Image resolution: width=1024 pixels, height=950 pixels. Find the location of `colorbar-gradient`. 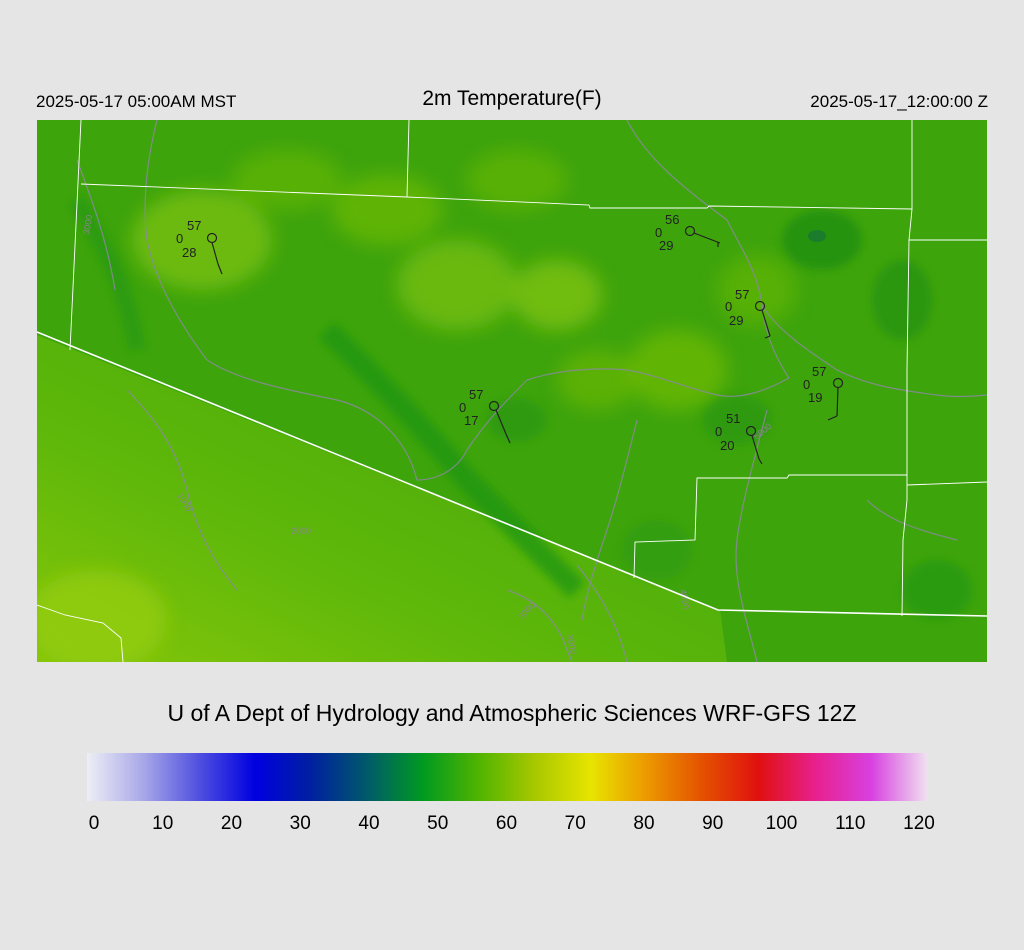

colorbar-gradient is located at coordinates (507, 777).